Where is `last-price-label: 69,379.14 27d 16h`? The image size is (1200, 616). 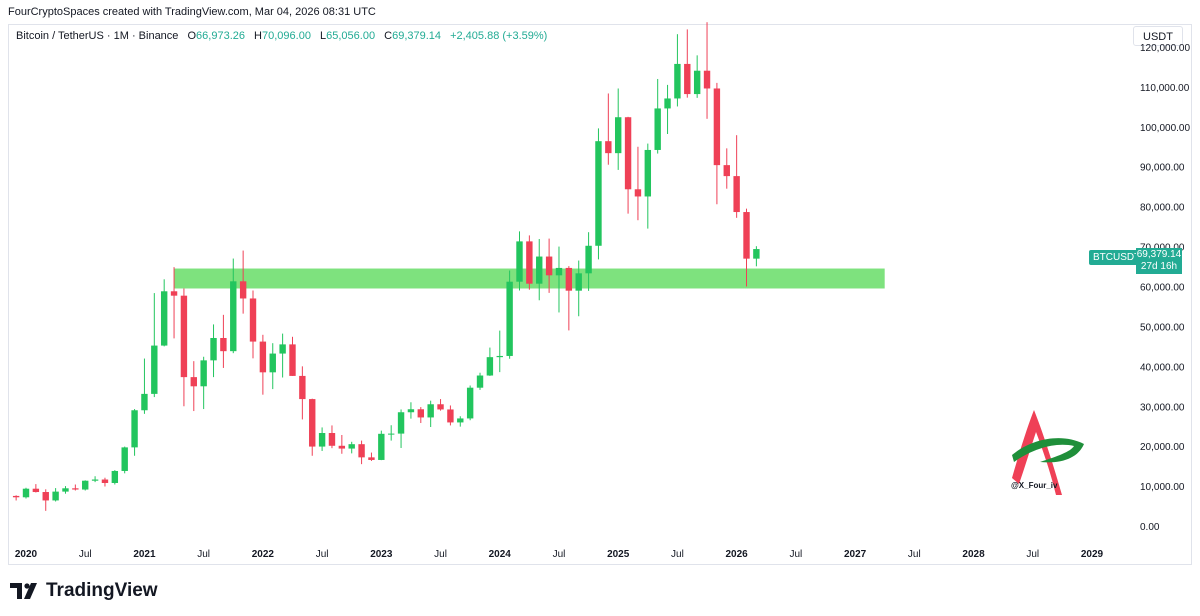 last-price-label: 69,379.14 27d 16h is located at coordinates (1159, 261).